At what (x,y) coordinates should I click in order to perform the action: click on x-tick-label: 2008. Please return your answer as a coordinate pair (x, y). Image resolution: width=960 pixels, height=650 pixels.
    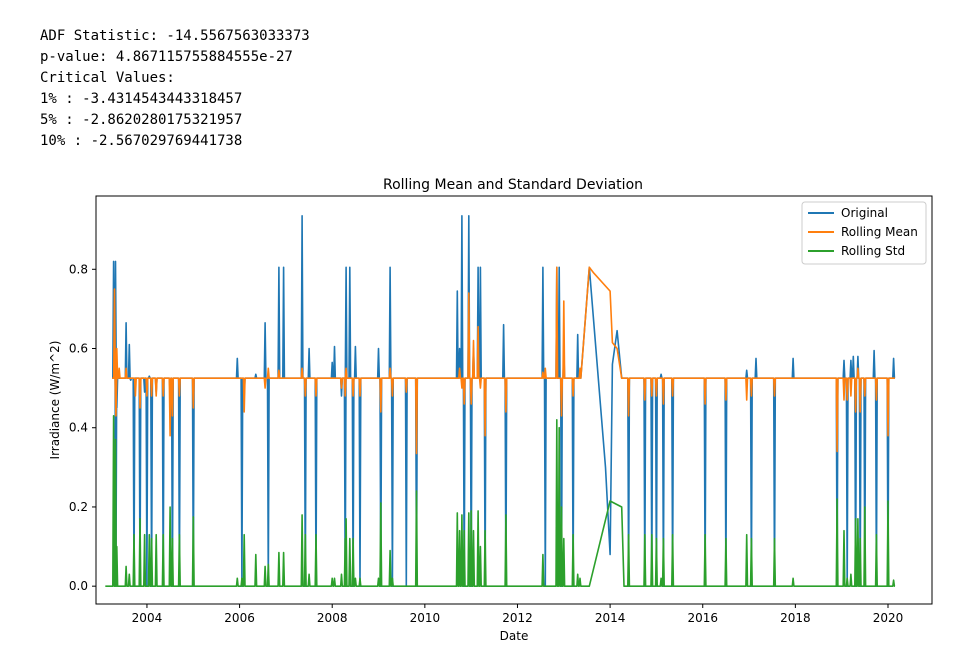
    Looking at the image, I should click on (332, 618).